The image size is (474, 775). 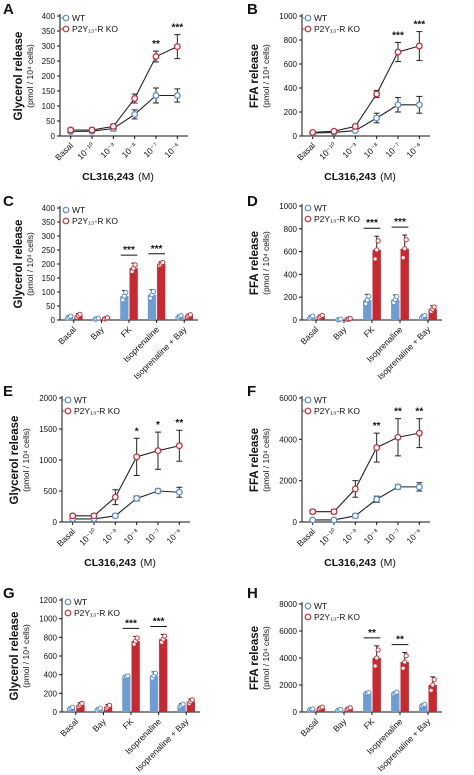 I want to click on panel-letter: D, so click(x=252, y=201).